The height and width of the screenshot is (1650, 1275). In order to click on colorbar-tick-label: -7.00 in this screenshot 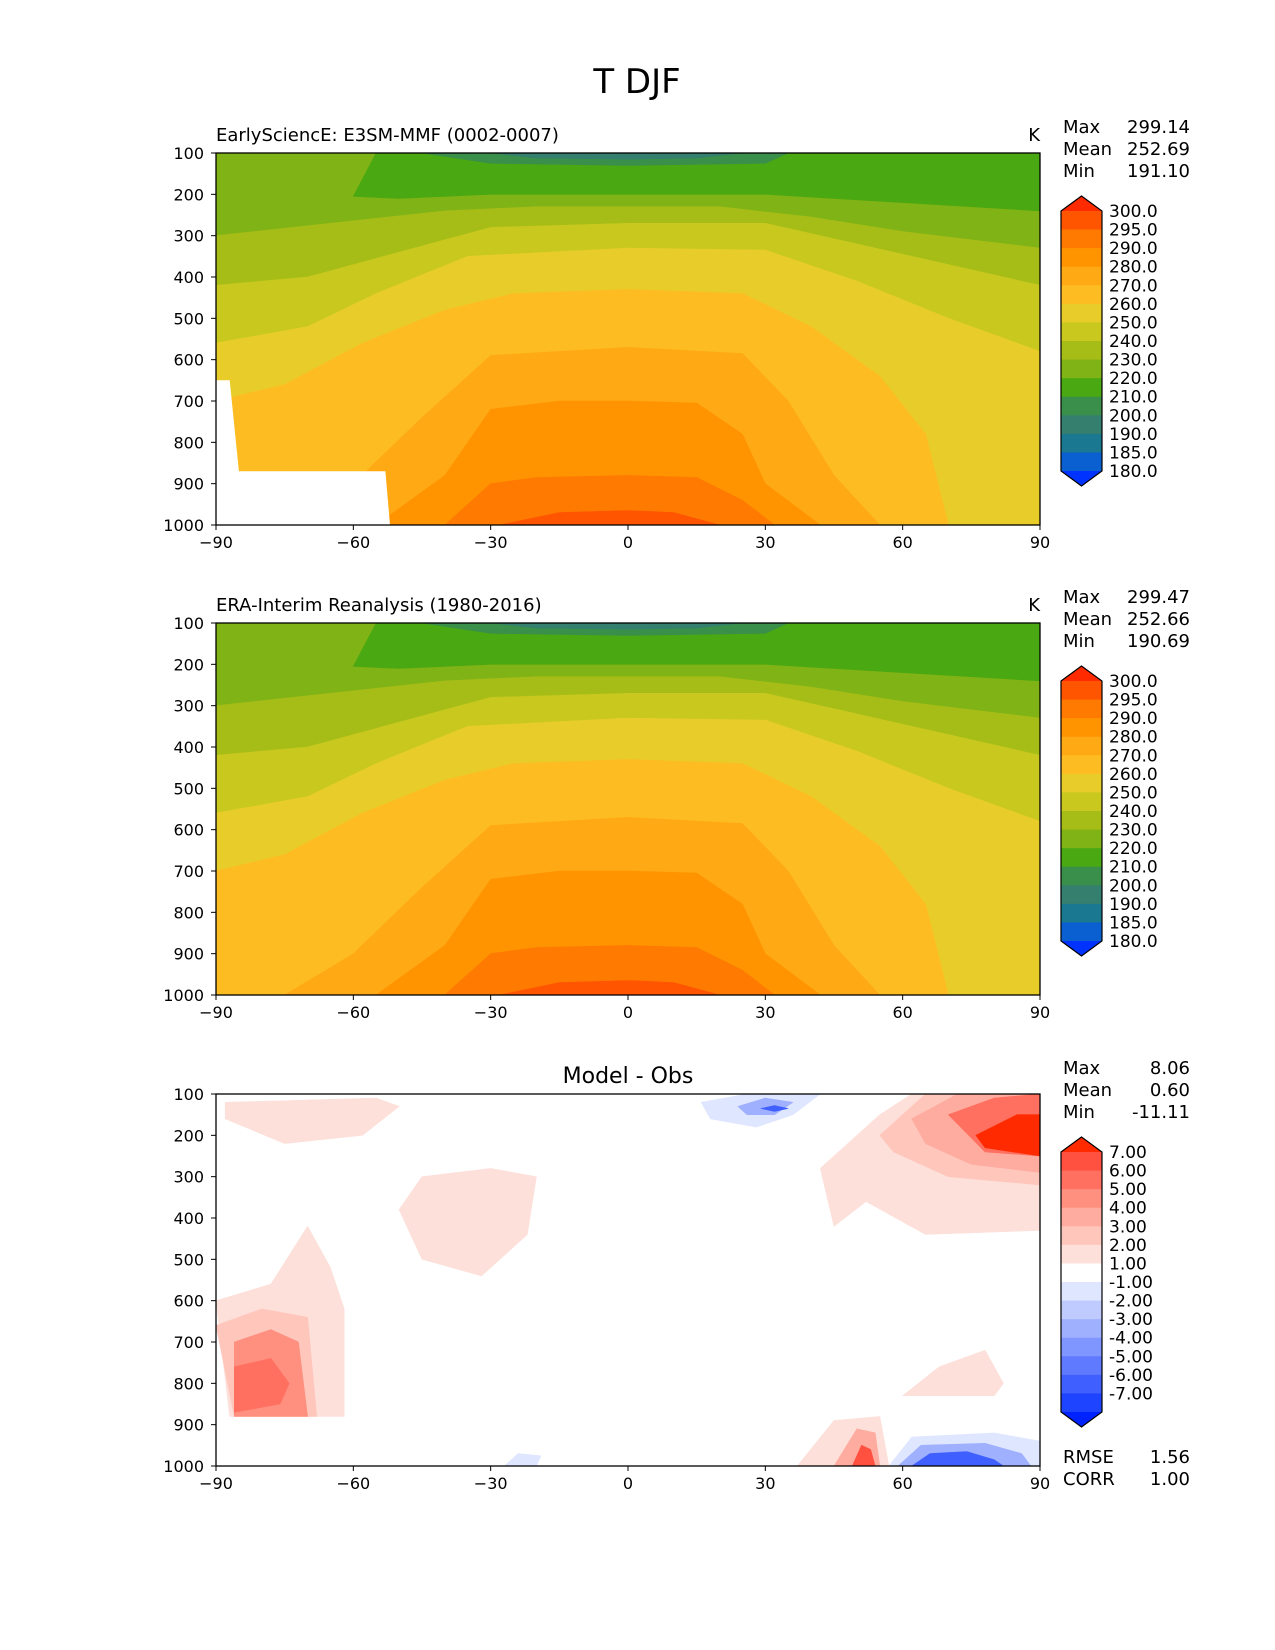, I will do `click(1131, 1394)`.